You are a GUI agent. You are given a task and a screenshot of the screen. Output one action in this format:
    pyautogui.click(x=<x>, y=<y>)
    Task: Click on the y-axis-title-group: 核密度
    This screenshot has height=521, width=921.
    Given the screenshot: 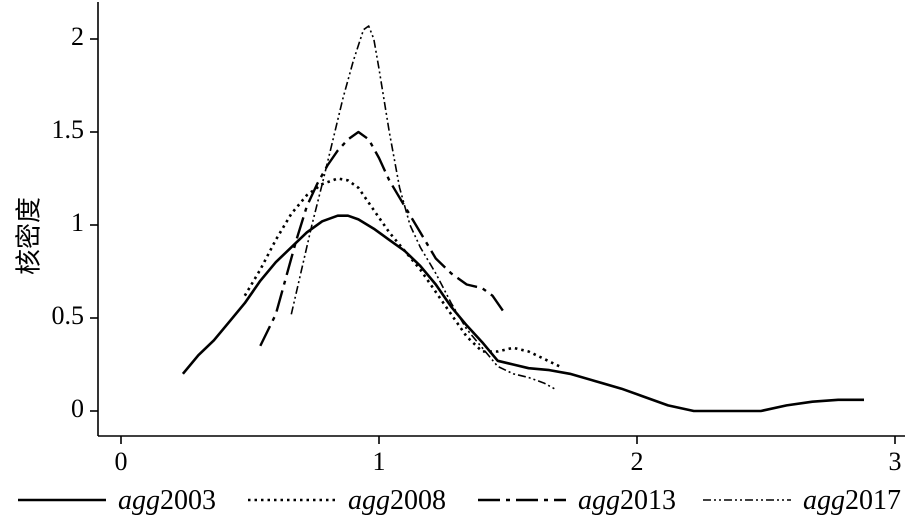 What is the action you would take?
    pyautogui.click(x=30, y=236)
    